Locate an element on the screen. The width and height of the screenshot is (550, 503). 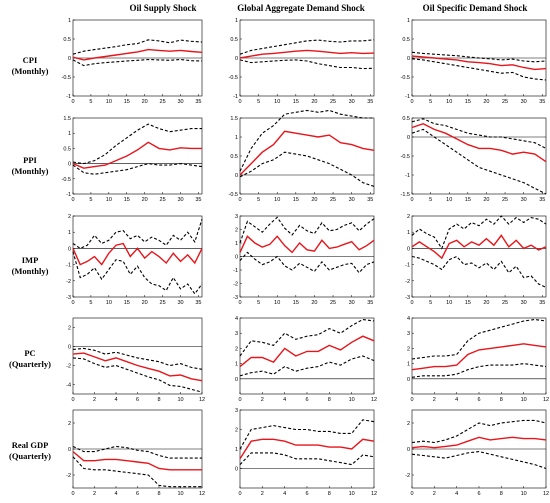
panel-ppi-supply: -1 -0.5 0 0.5 1 1.5 0 5 10 15 20 25 30 35 is located at coordinates (132, 159).